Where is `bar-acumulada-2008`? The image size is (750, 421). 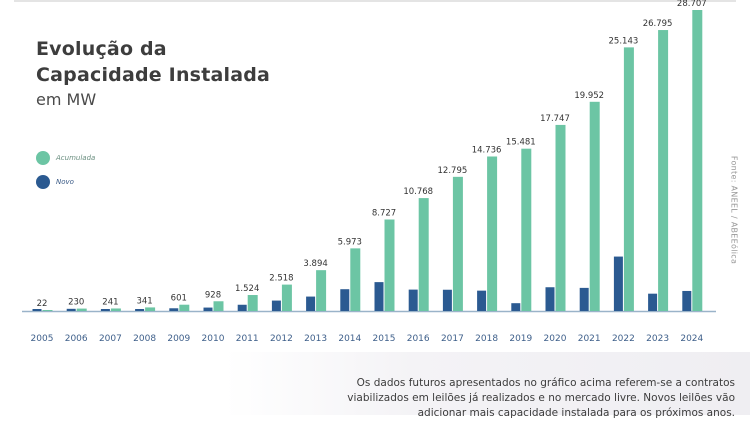
bar-acumulada-2008 is located at coordinates (150, 309).